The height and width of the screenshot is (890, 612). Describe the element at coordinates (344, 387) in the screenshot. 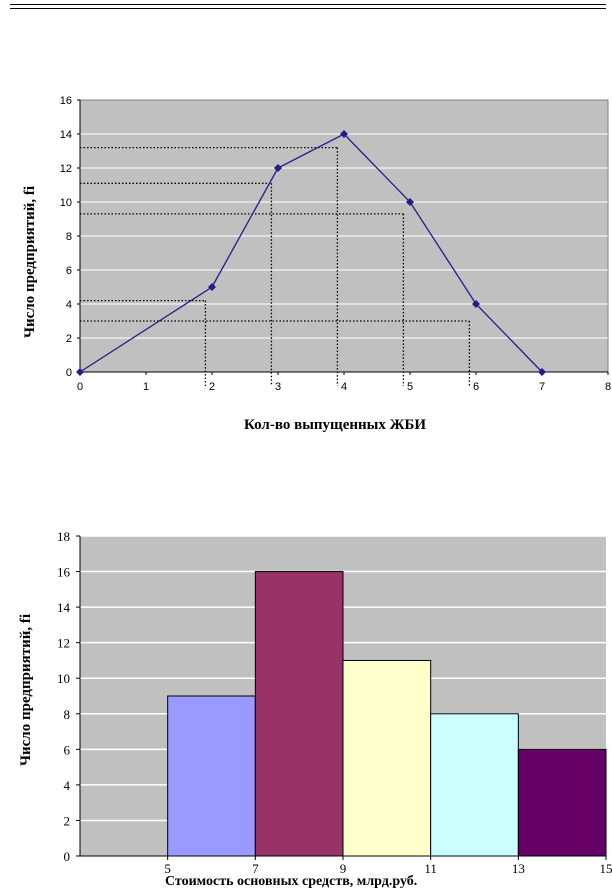

I see `chart1-x-tick-label: 4` at that location.